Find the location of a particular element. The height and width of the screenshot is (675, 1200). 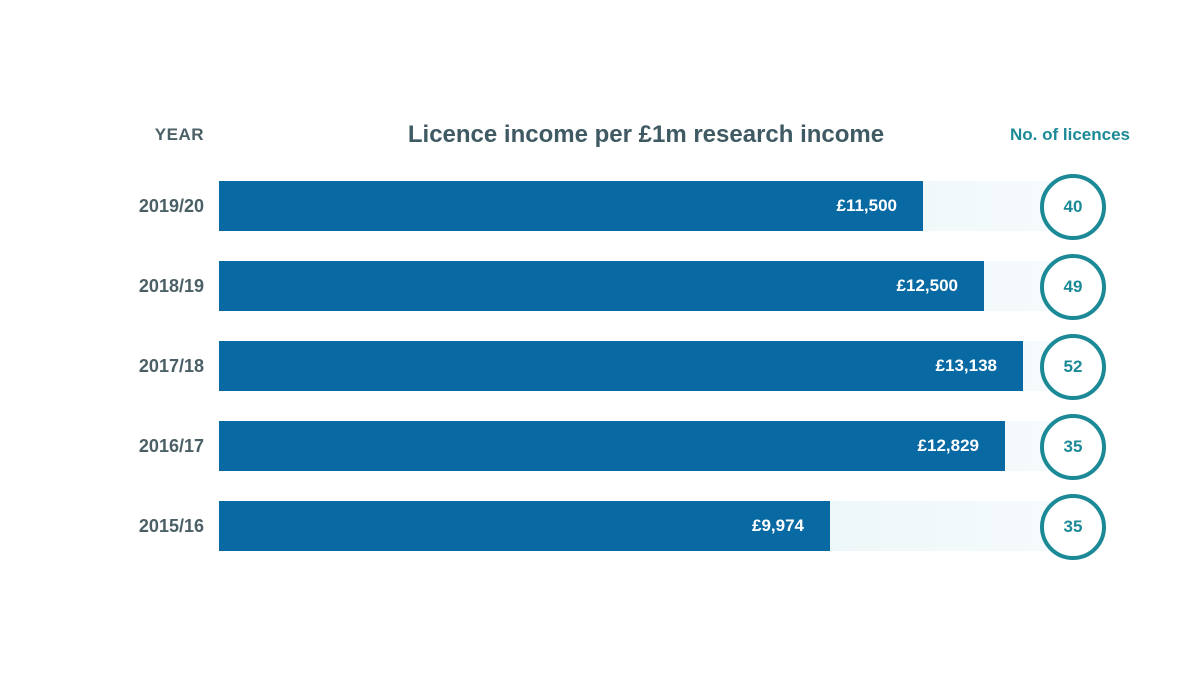

bar-row: 2017/18 £13,138 52 is located at coordinates (600, 367).